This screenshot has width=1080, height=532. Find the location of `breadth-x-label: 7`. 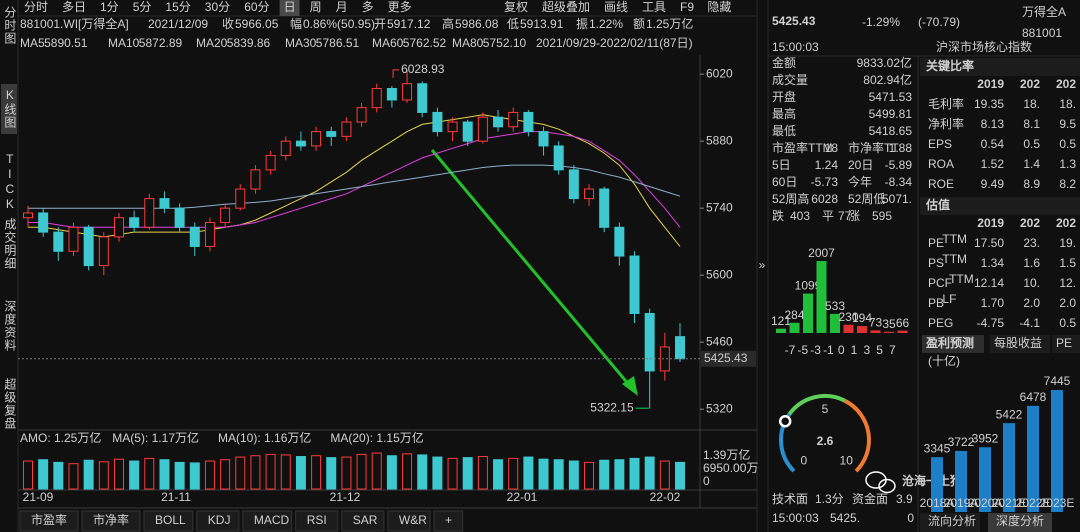

breadth-x-label: 7 is located at coordinates (892, 350).